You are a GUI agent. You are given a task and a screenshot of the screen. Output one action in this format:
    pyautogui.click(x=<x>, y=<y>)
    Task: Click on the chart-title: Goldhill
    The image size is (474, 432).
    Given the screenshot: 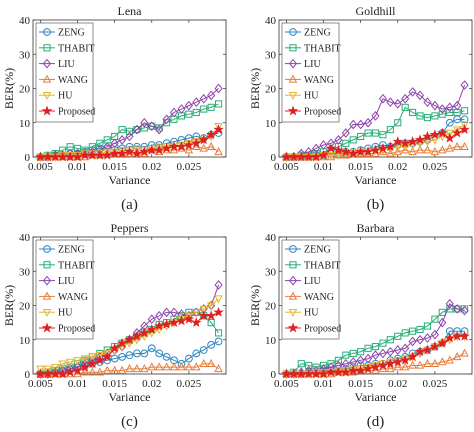 What is the action you would take?
    pyautogui.click(x=375, y=11)
    